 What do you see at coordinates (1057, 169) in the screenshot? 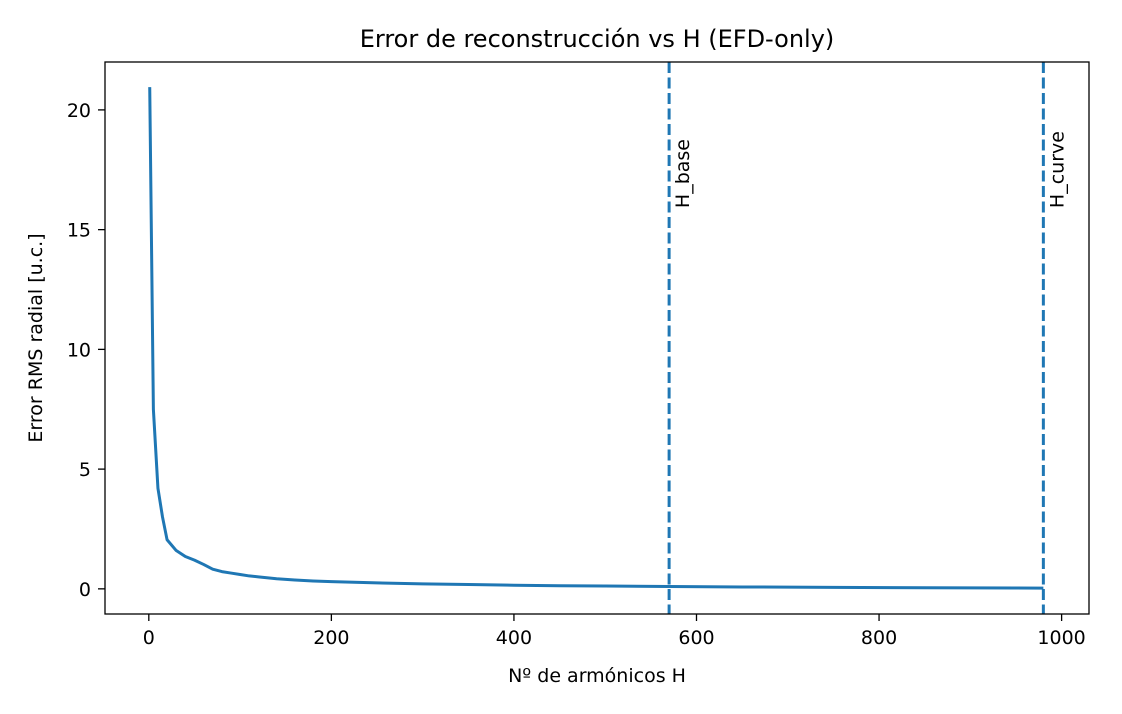
I see `vline-label-h-curve: H_curve` at bounding box center [1057, 169].